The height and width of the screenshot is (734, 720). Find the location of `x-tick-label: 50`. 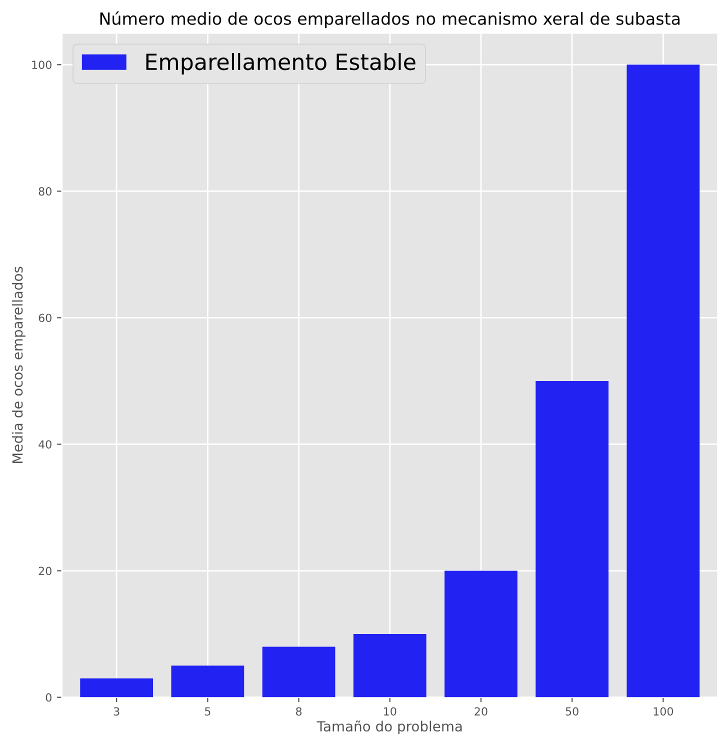

x-tick-label: 50 is located at coordinates (572, 711).